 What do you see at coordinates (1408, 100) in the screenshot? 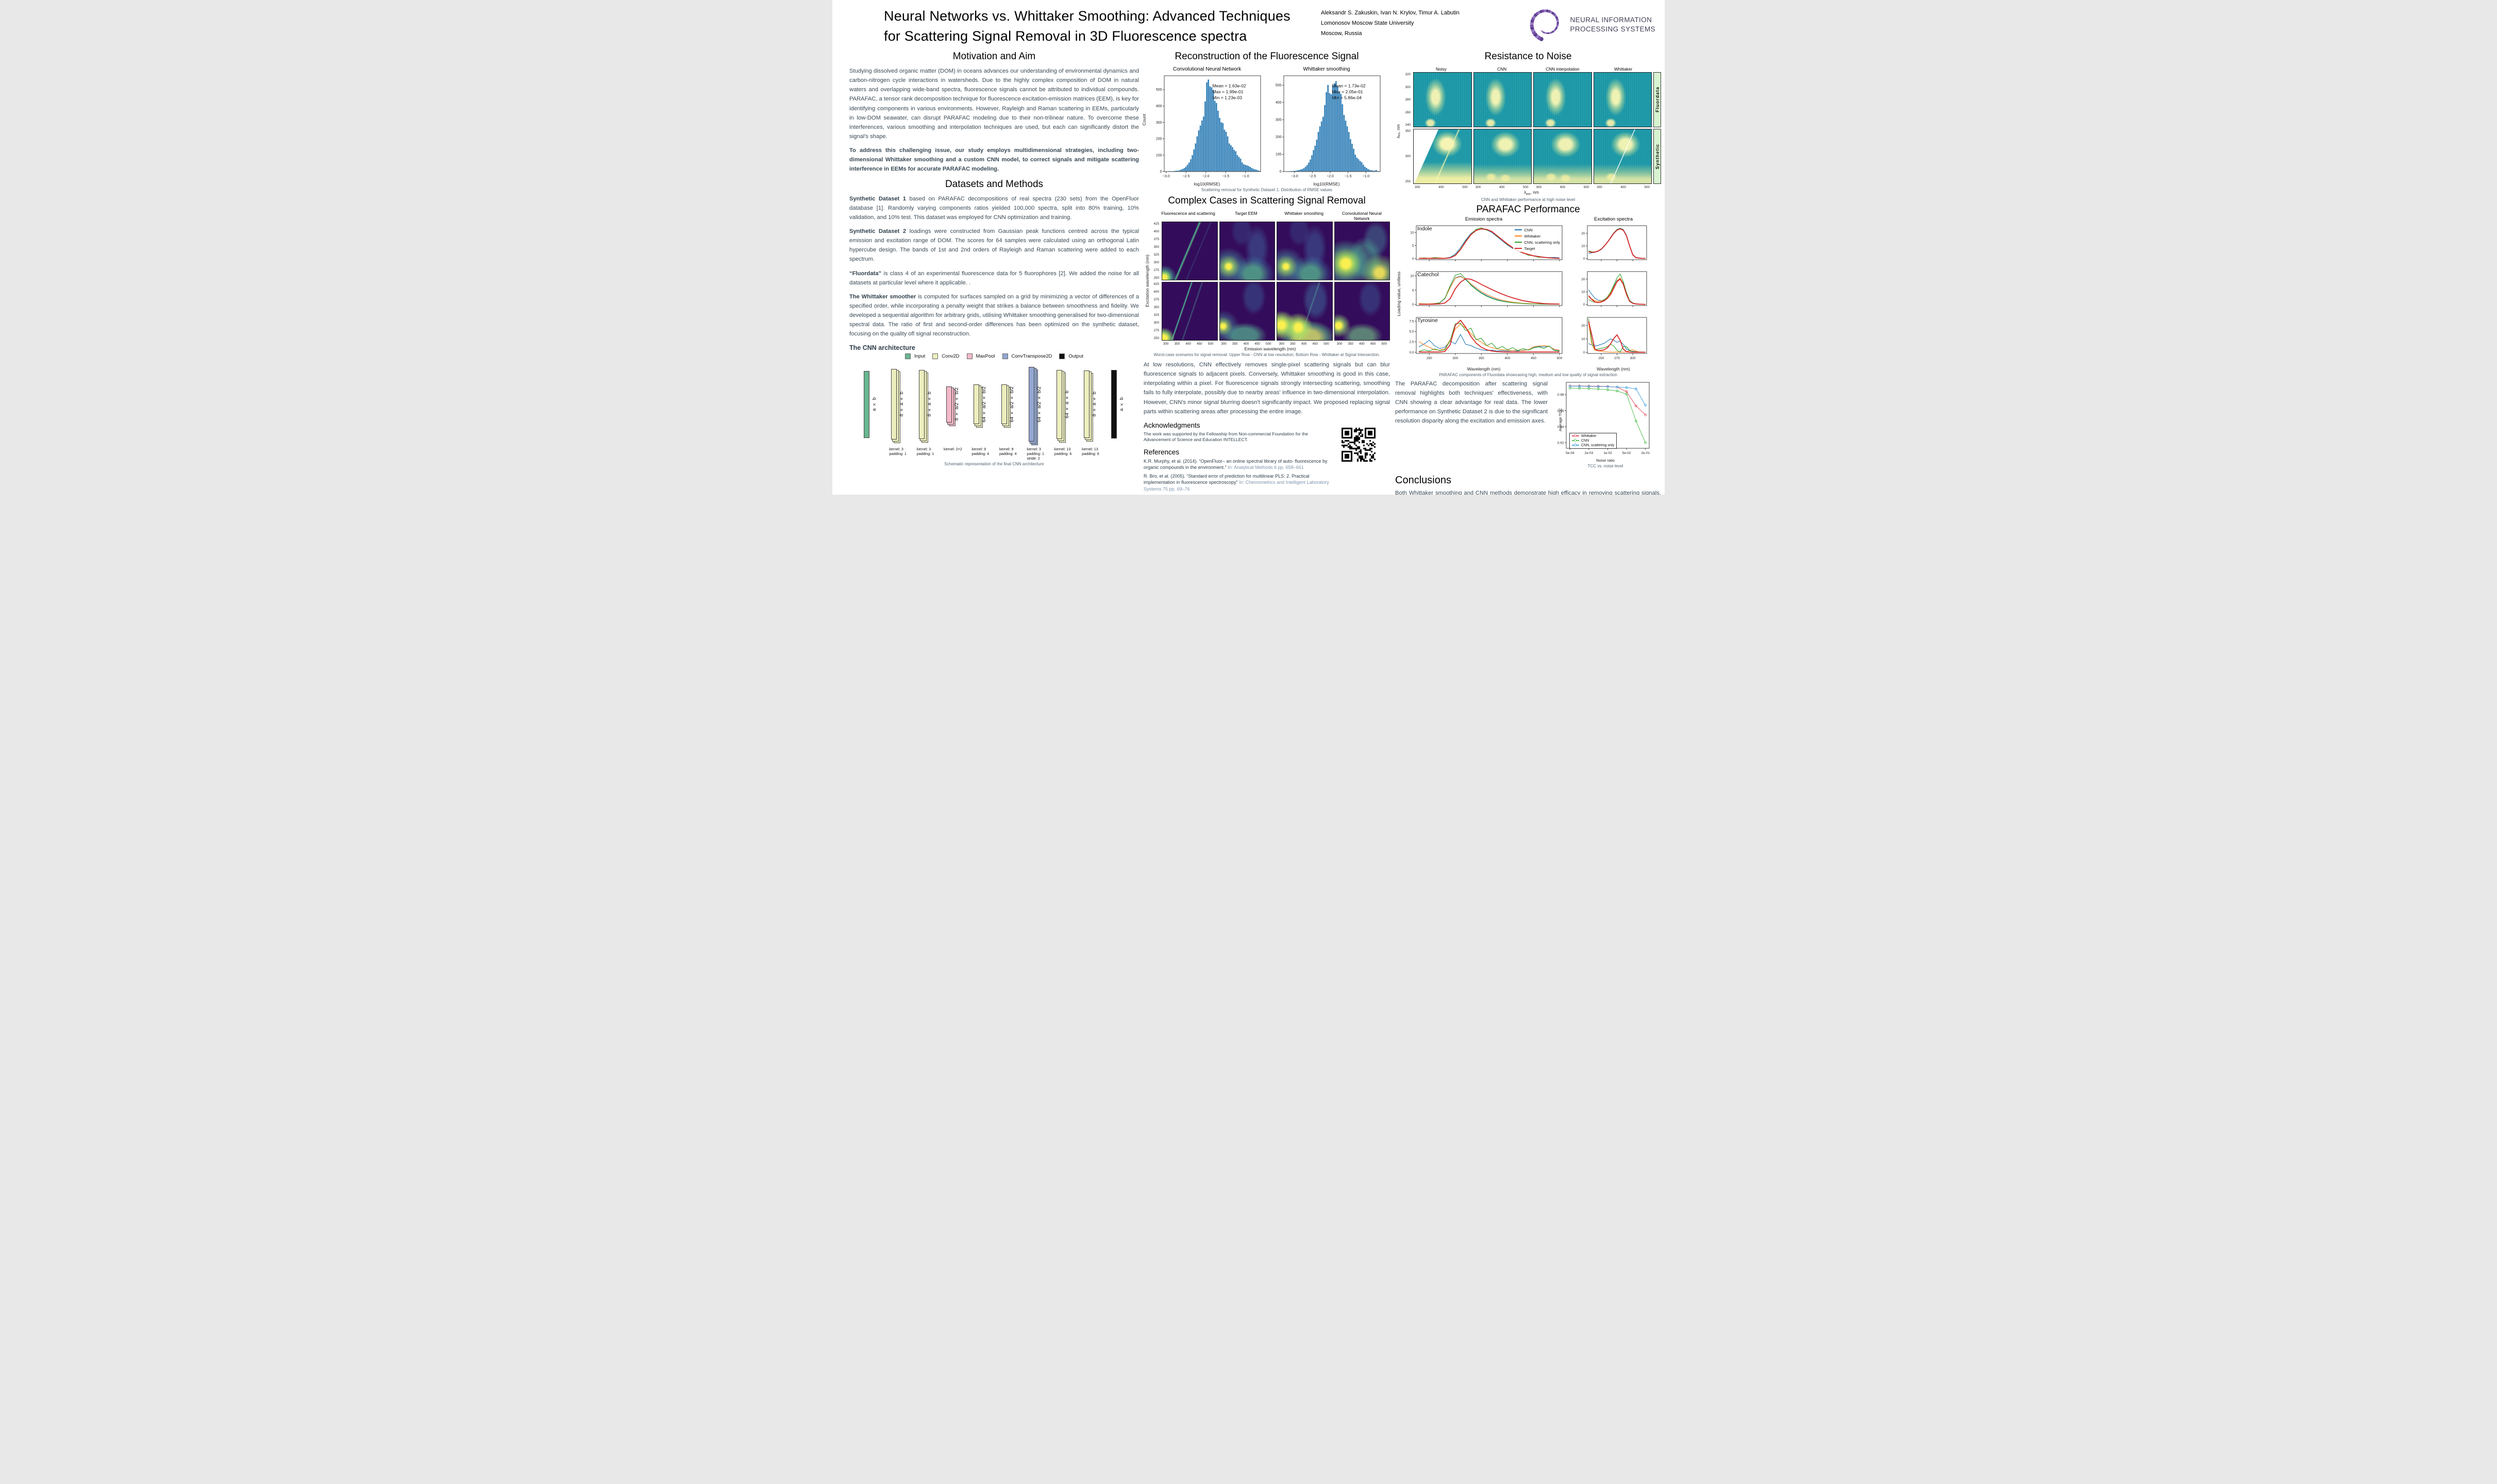
I see `noise-yticks-top: 320 300 280 260 240` at bounding box center [1408, 100].